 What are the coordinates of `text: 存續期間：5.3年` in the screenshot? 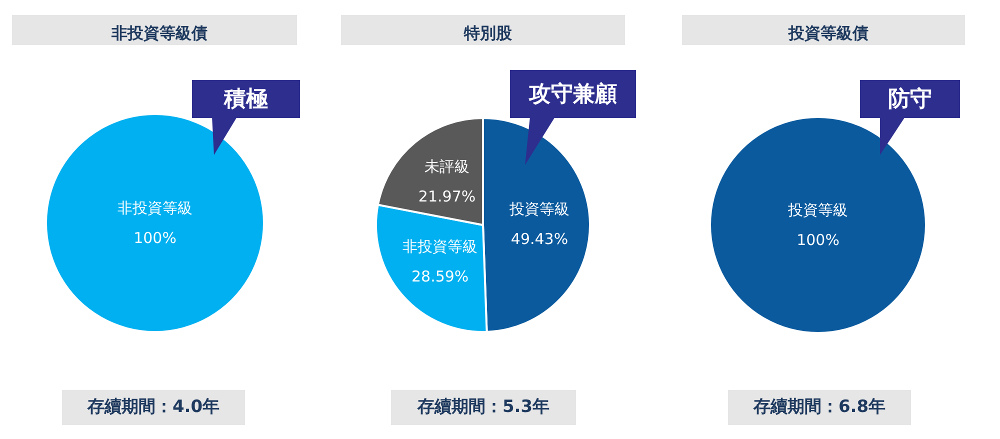 It's located at (483, 407).